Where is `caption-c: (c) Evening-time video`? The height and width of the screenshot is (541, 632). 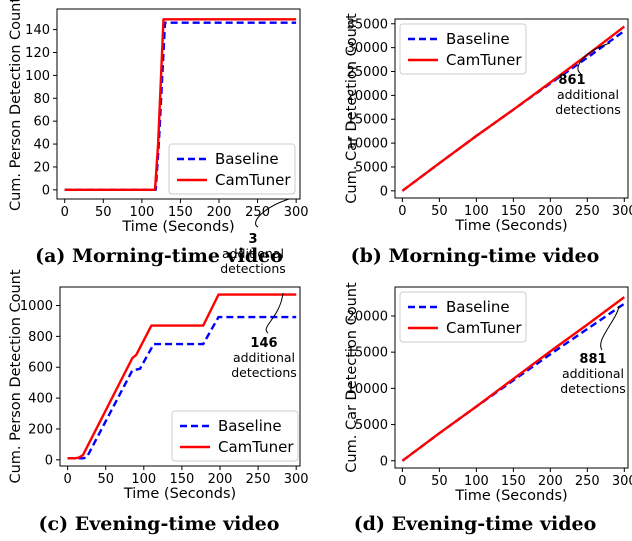
caption-c: (c) Evening-time video is located at coordinates (159, 524).